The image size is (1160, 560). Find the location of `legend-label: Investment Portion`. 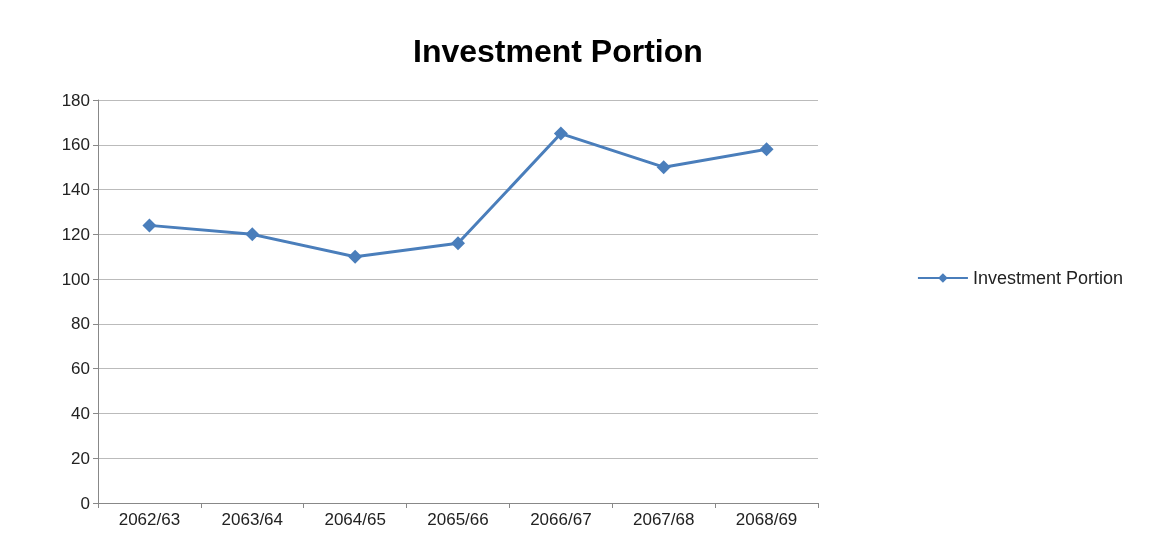

legend-label: Investment Portion is located at coordinates (1047, 278).